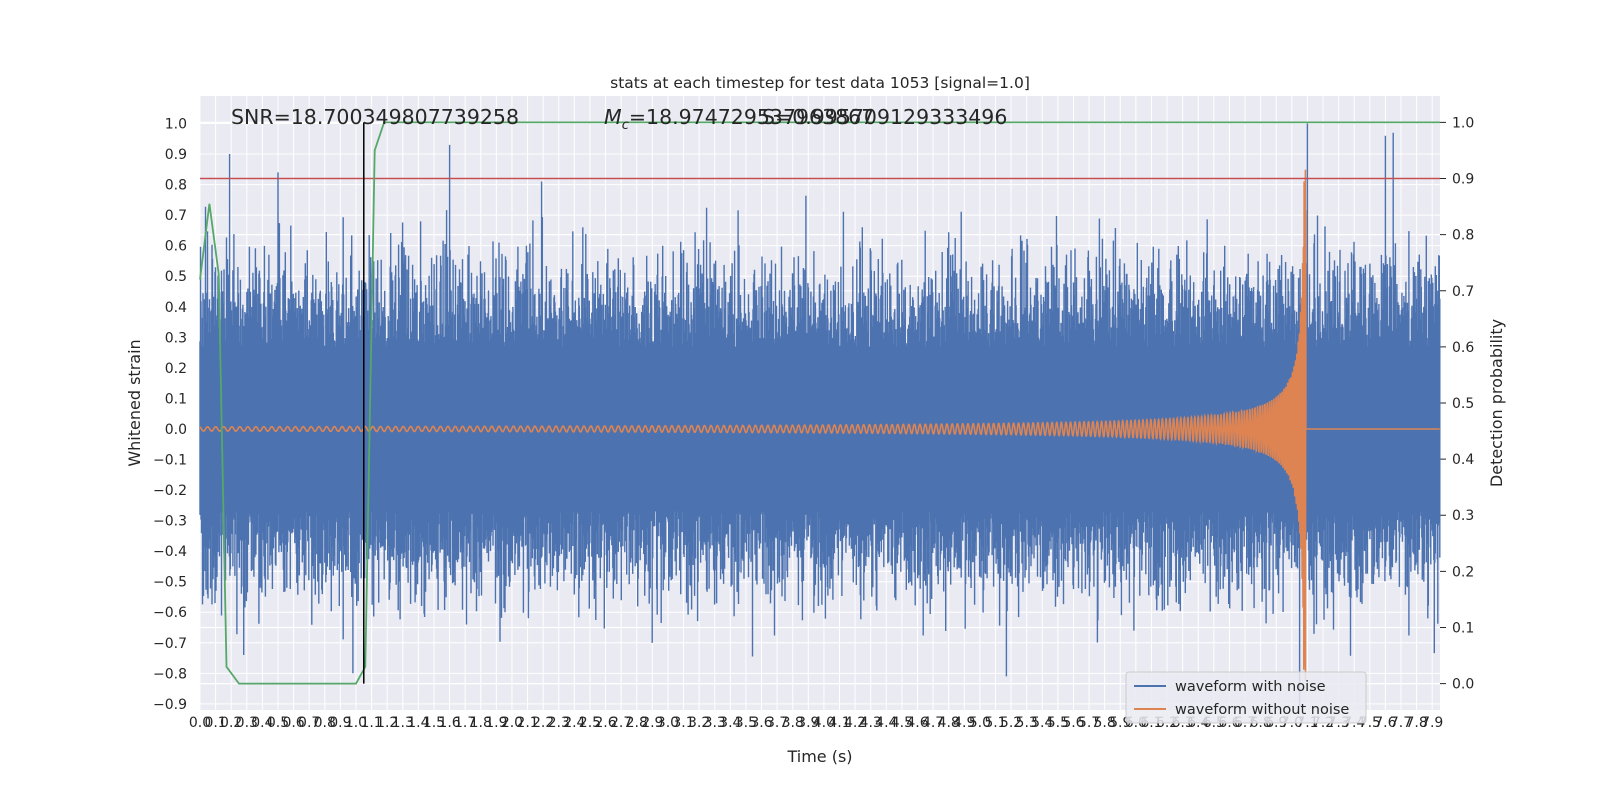 The width and height of the screenshot is (1600, 800). What do you see at coordinates (1463, 236) in the screenshot?
I see `y2-tick-label: 0.8` at bounding box center [1463, 236].